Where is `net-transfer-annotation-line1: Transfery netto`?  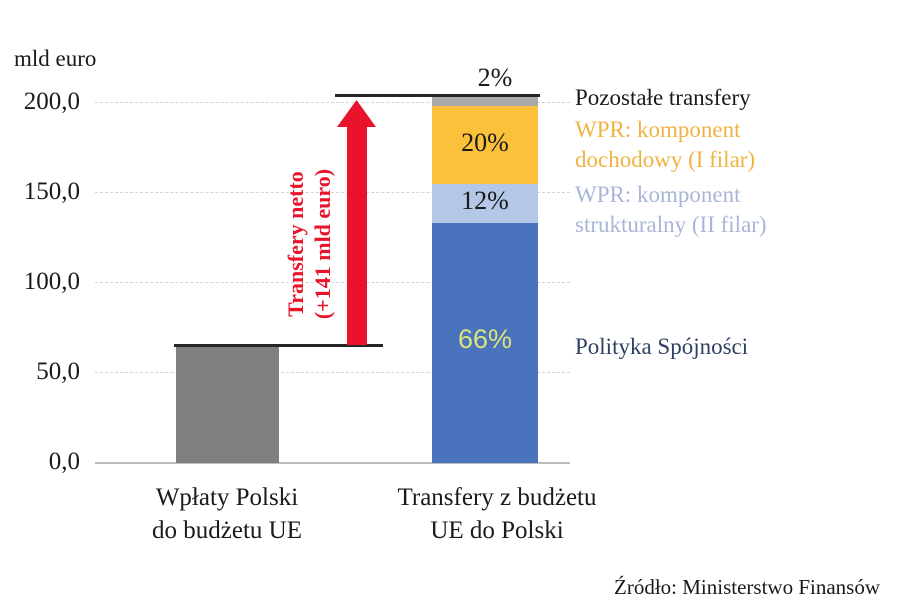
net-transfer-annotation-line1: Transfery netto is located at coordinates (295, 244).